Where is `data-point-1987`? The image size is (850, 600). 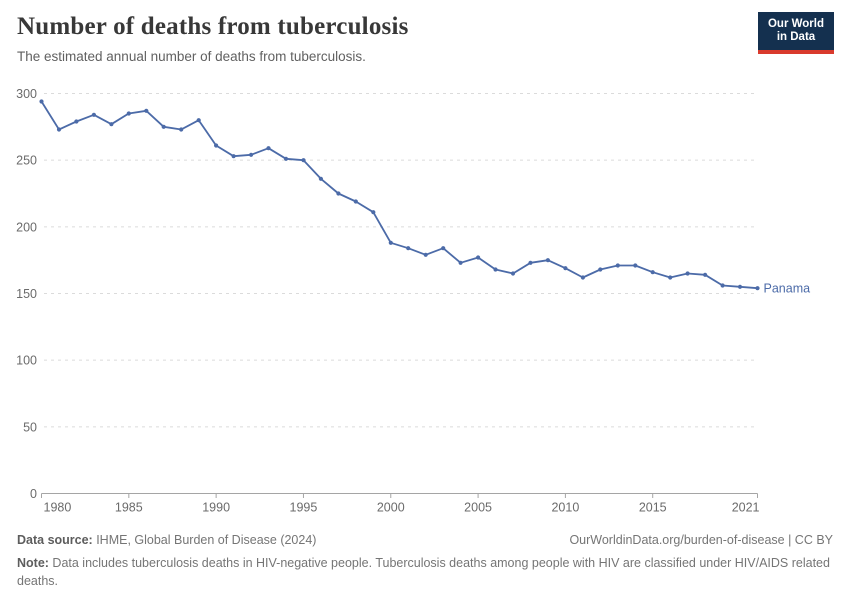 data-point-1987 is located at coordinates (163, 126).